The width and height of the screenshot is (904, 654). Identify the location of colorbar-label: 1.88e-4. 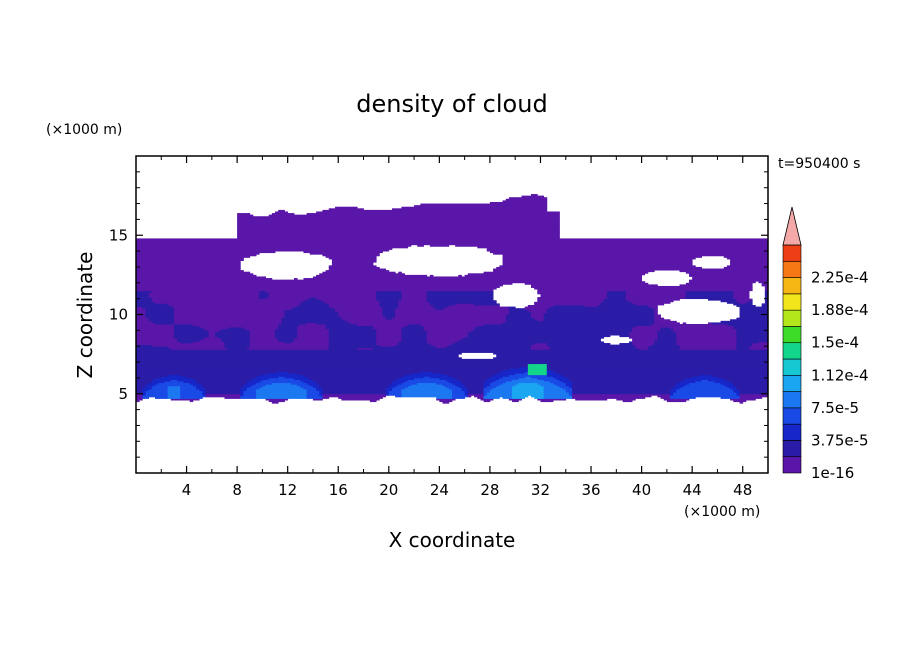
(840, 310).